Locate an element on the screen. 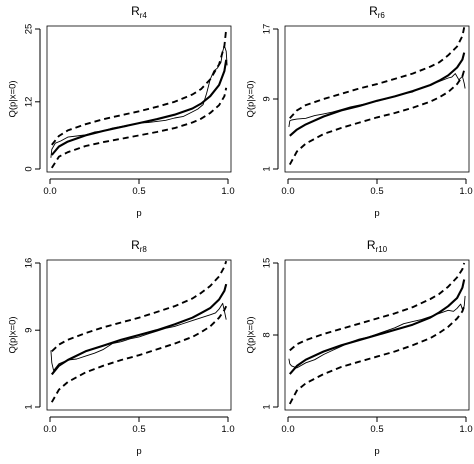  panel-title-sub: r8 is located at coordinates (144, 249).